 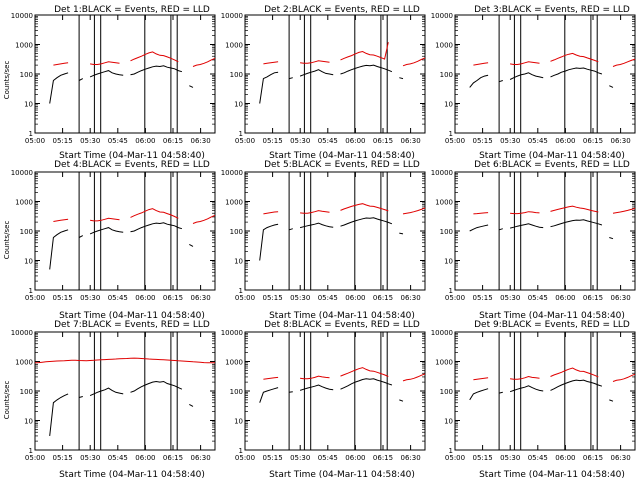 I want to click on panel-title: Det 9:BLACK = Events, RED = LLD, so click(x=552, y=325).